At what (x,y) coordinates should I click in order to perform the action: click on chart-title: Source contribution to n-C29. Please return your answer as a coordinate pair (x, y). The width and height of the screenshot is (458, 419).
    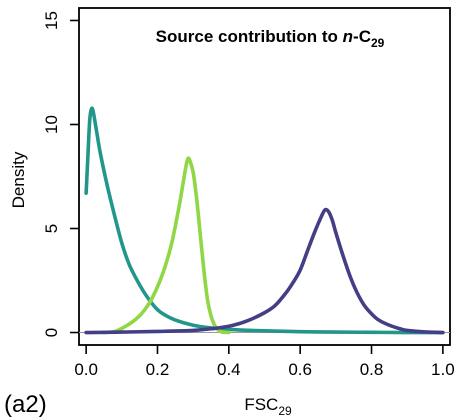
    Looking at the image, I should click on (270, 38).